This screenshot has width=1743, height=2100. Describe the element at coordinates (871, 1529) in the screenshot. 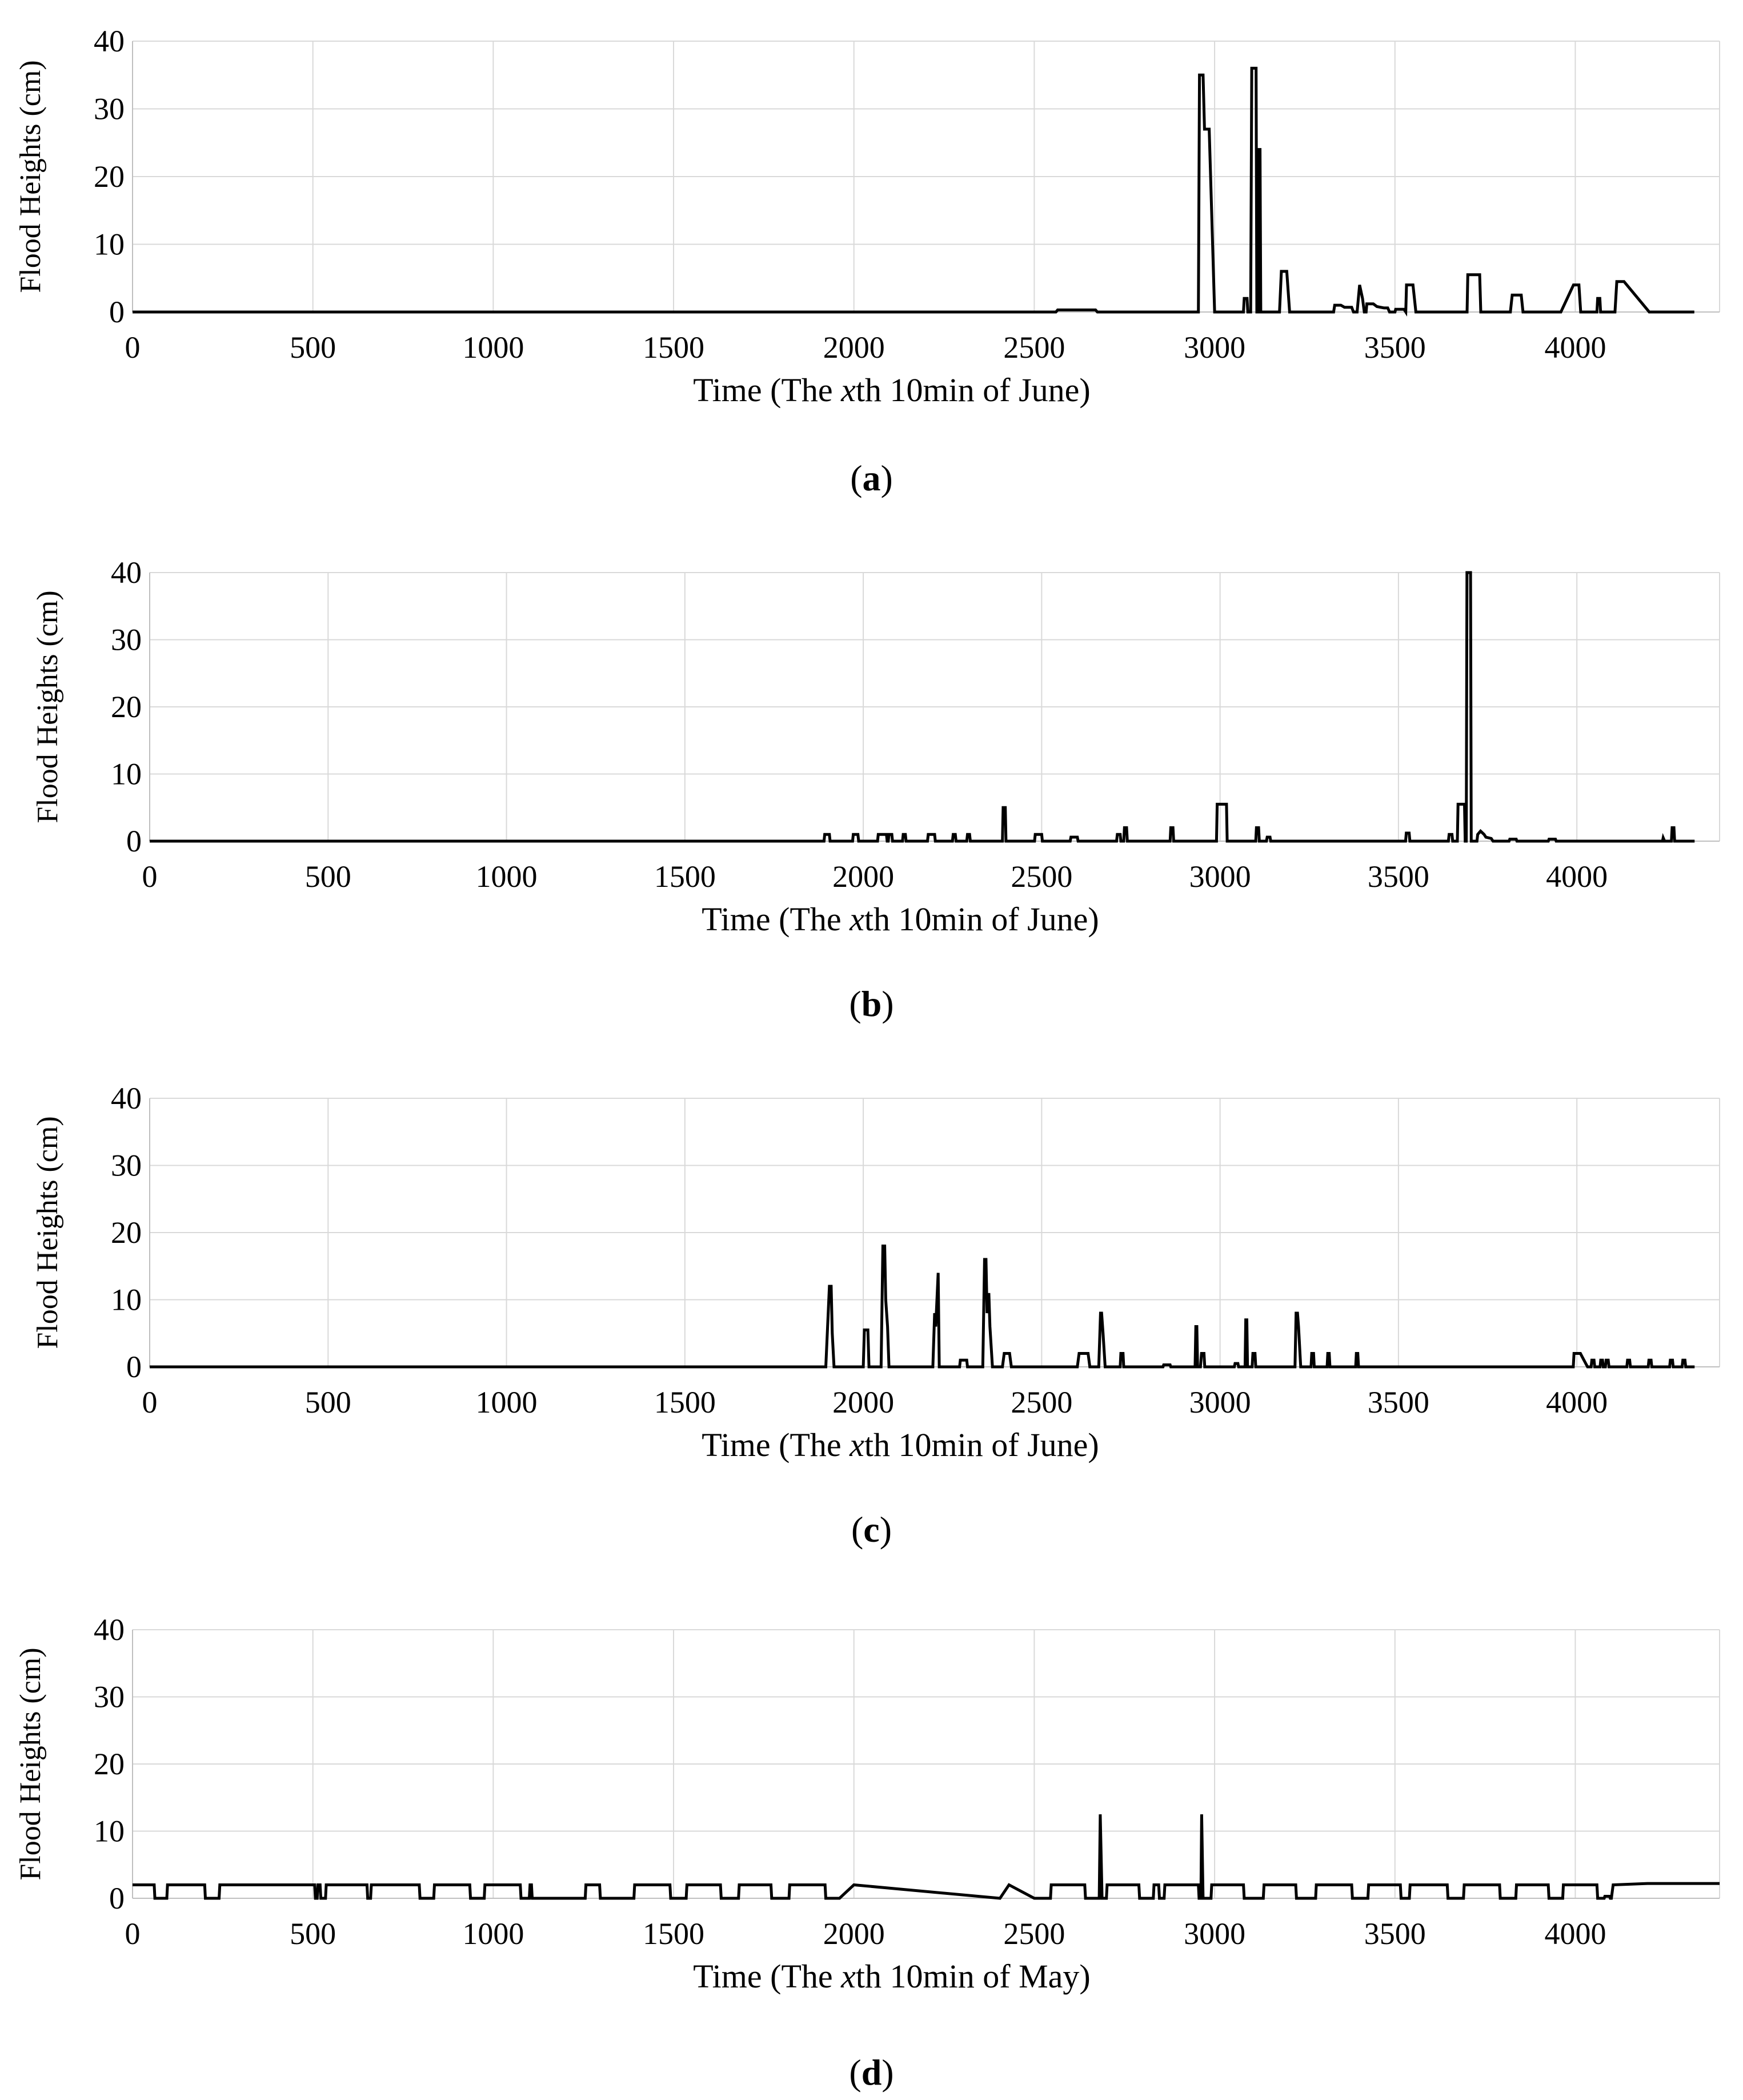

I see `caption-c: (c)` at that location.